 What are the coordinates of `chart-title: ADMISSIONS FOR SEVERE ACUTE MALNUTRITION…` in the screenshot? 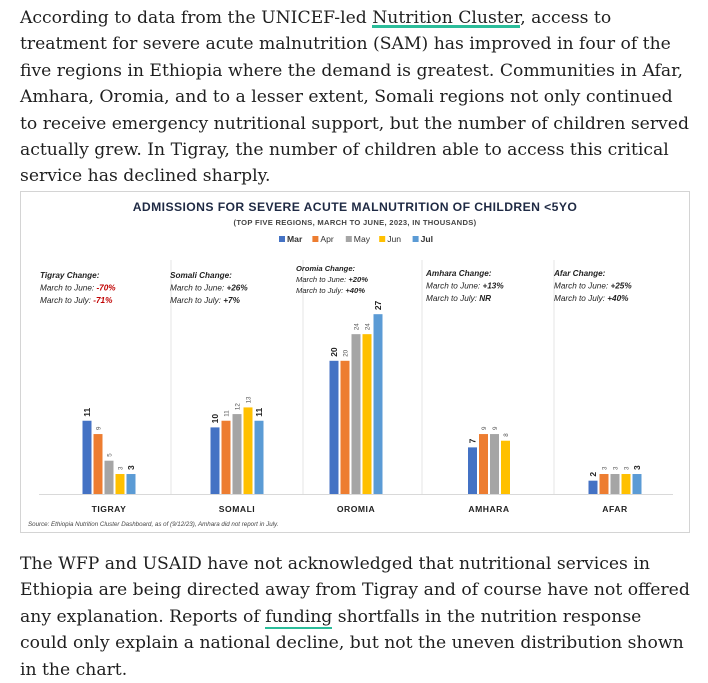 It's located at (355, 207).